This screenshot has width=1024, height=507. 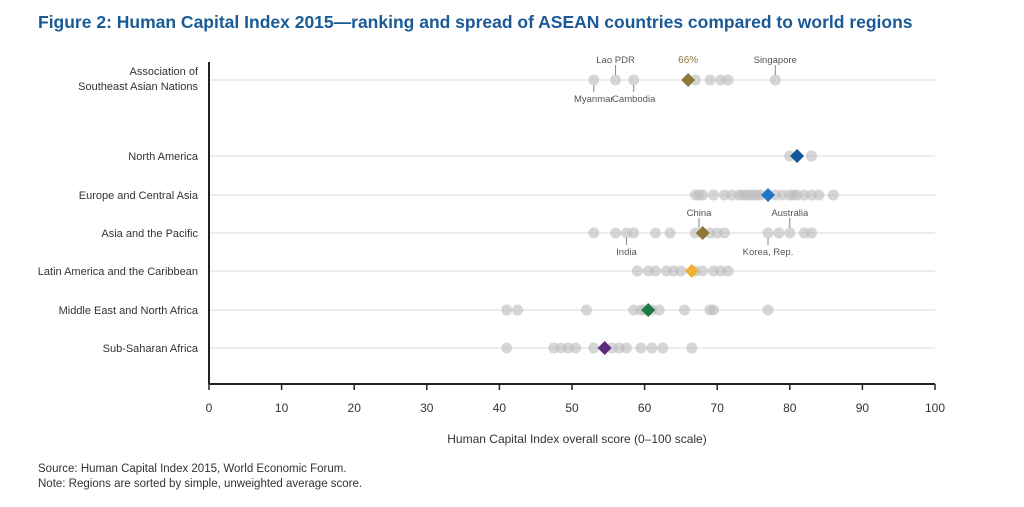 I want to click on x-tick-label: 0, so click(x=209, y=408).